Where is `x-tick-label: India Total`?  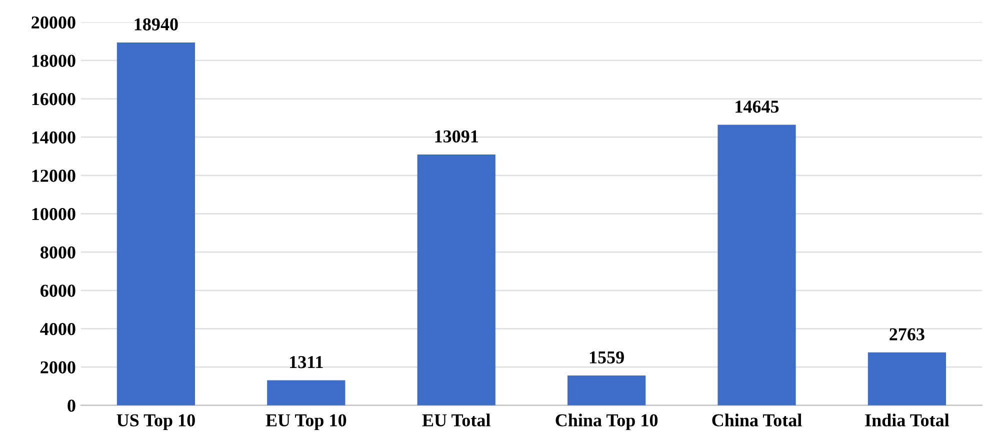 x-tick-label: India Total is located at coordinates (907, 420).